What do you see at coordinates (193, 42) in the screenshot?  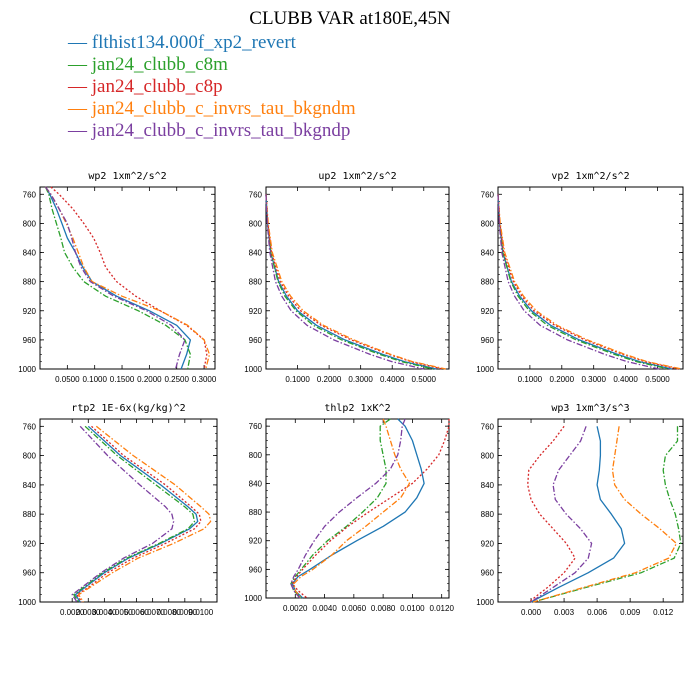 I see `legend-label: flthist134.000f_xp2_revert` at bounding box center [193, 42].